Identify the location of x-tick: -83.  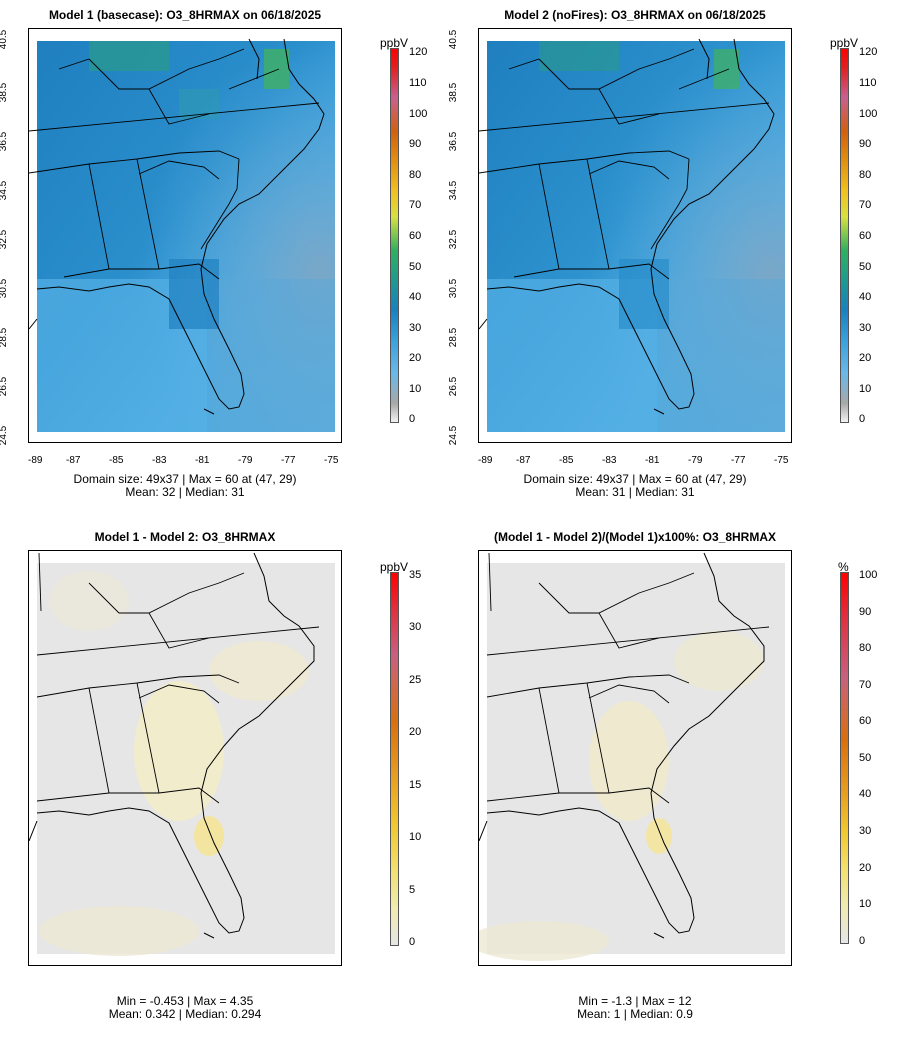
(159, 460).